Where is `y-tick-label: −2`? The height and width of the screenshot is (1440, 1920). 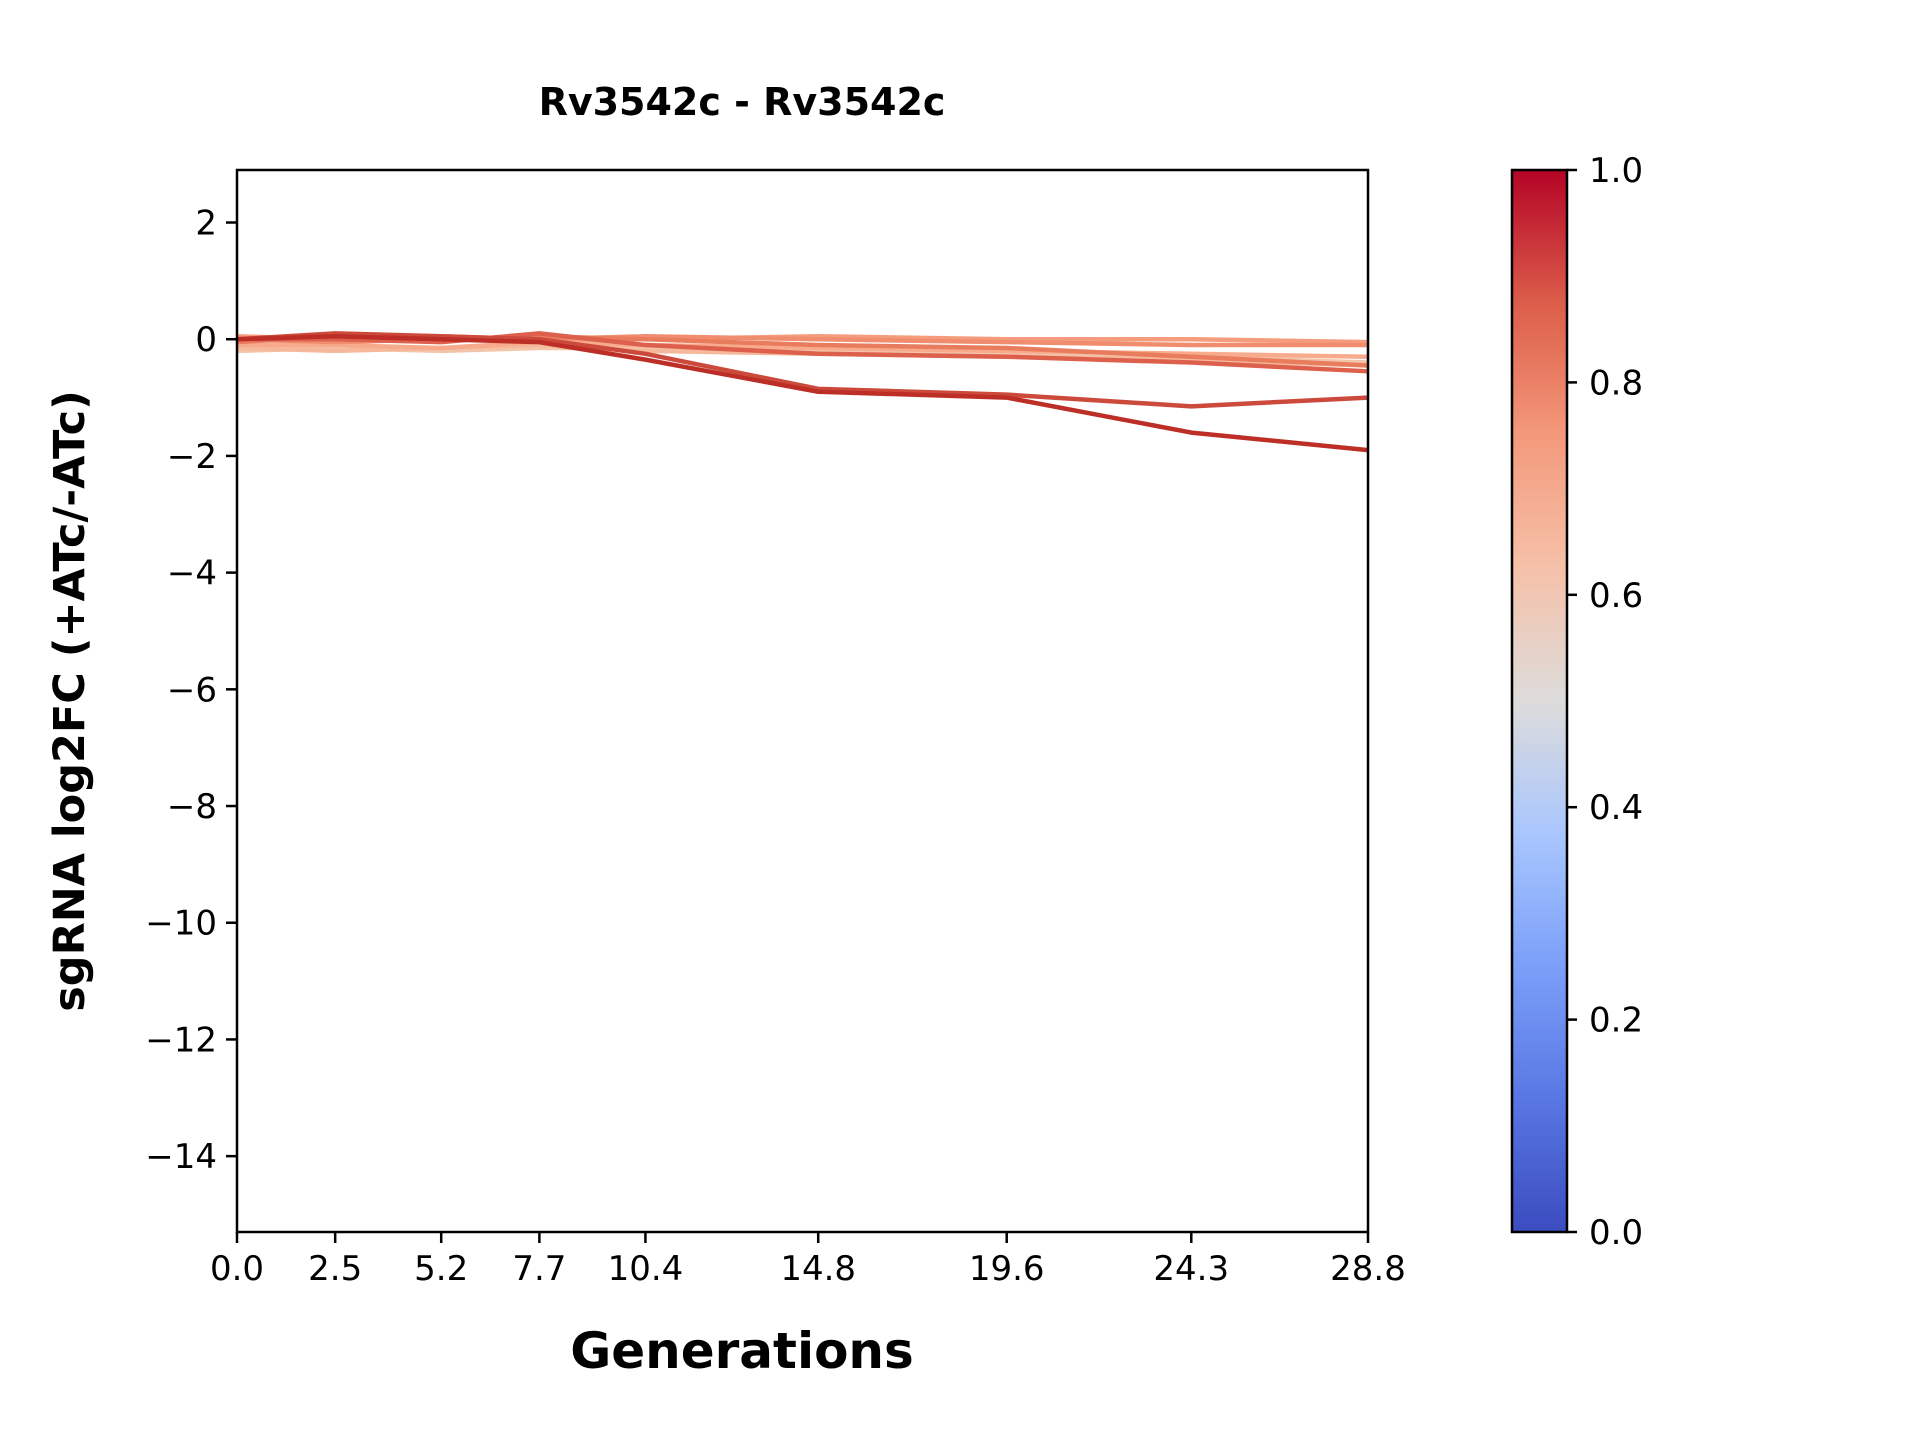
y-tick-label: −2 is located at coordinates (192, 457).